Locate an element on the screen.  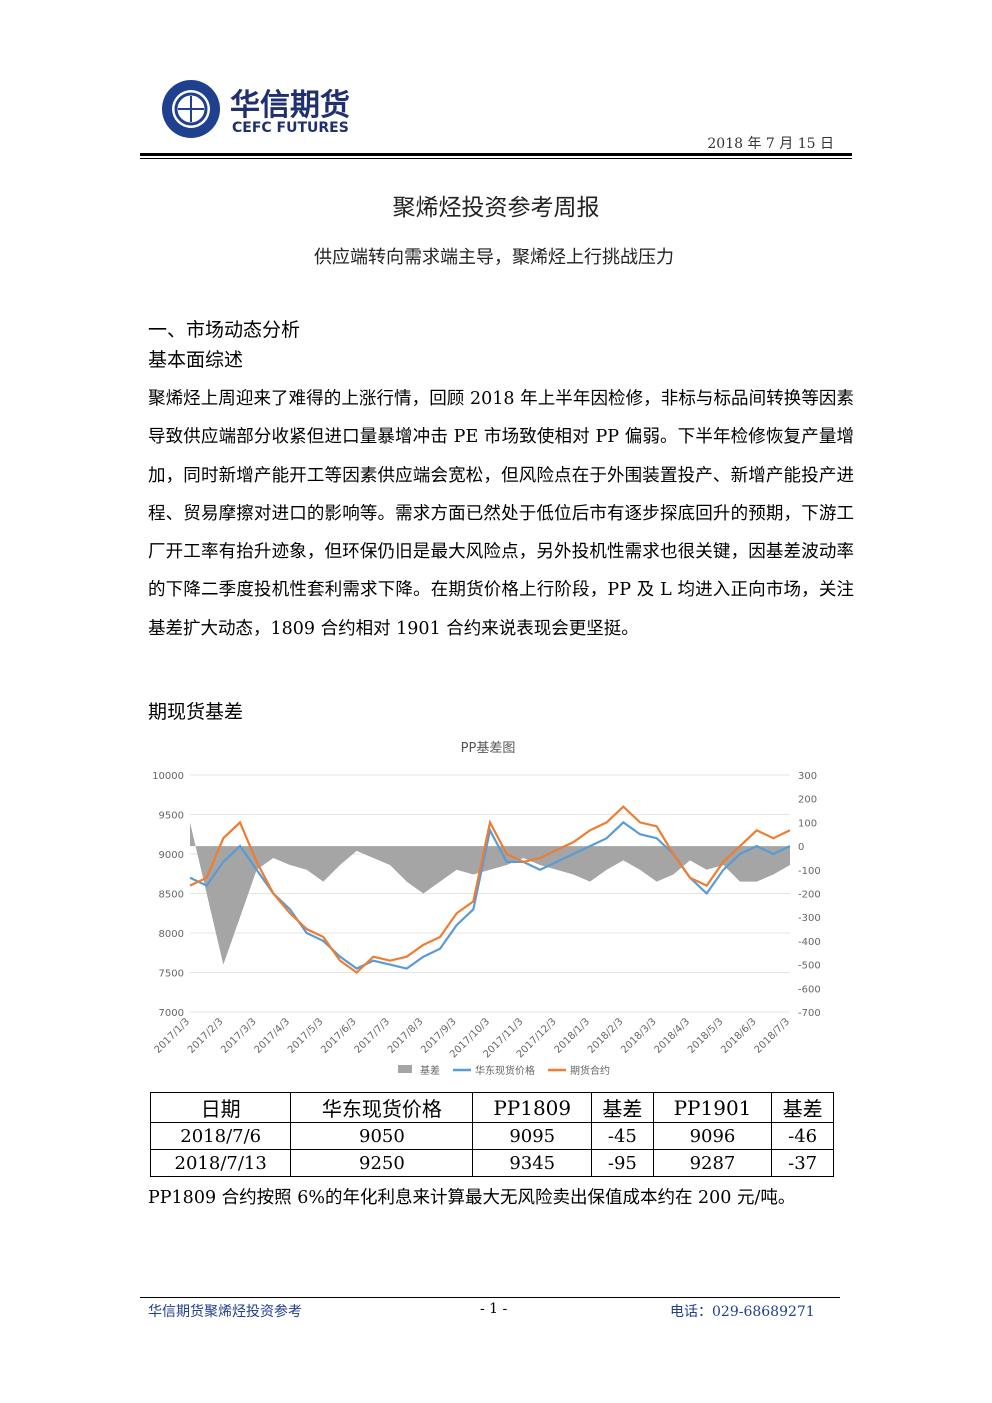
page-number: - 1 - is located at coordinates (494, 1309).